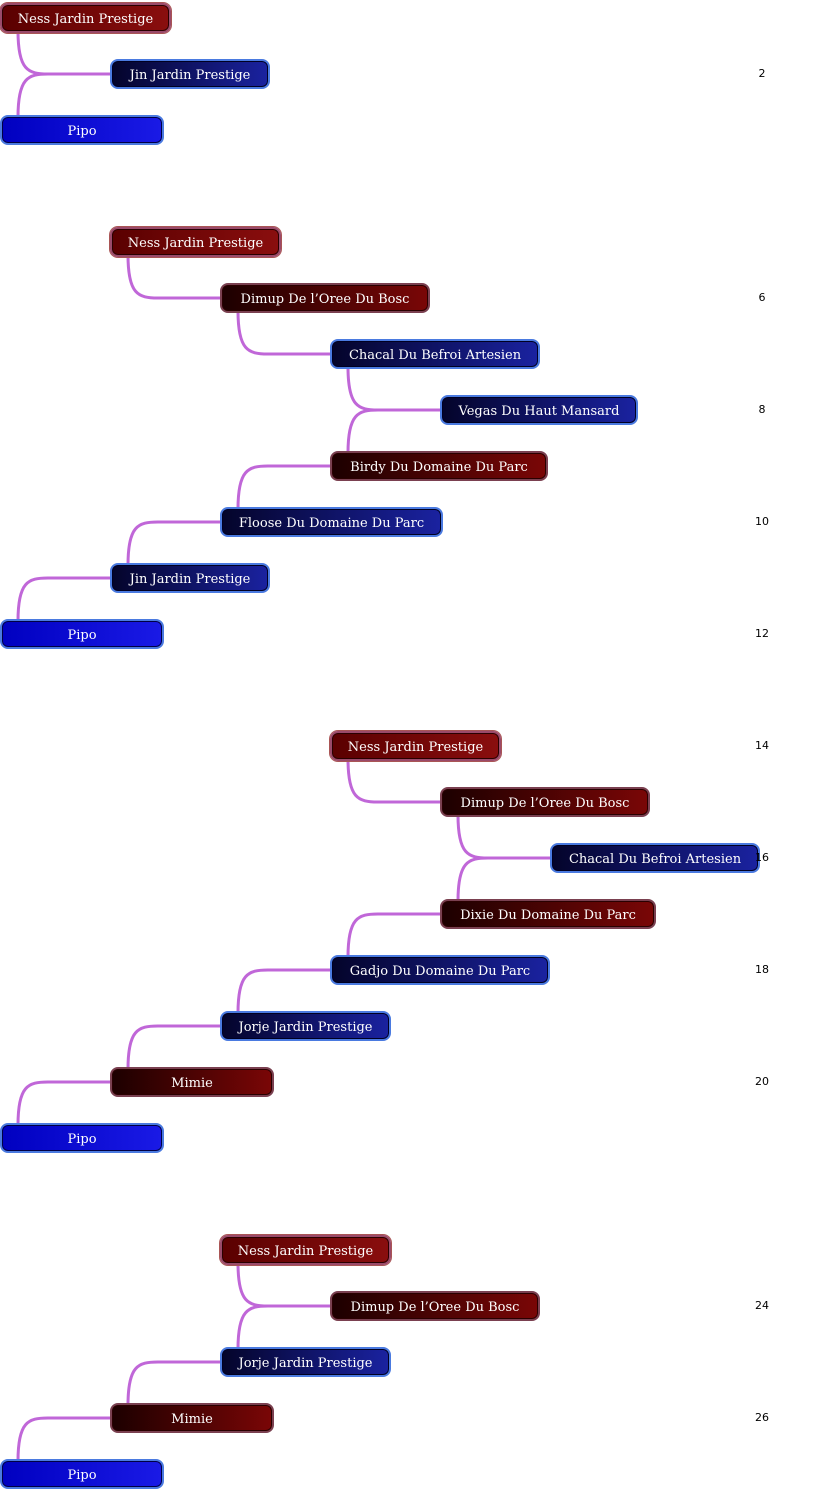 This screenshot has height=1512, width=827. I want to click on dog-node-floose-du-domaine-du-parc: Floose Du Domaine Du Parc, so click(331, 522).